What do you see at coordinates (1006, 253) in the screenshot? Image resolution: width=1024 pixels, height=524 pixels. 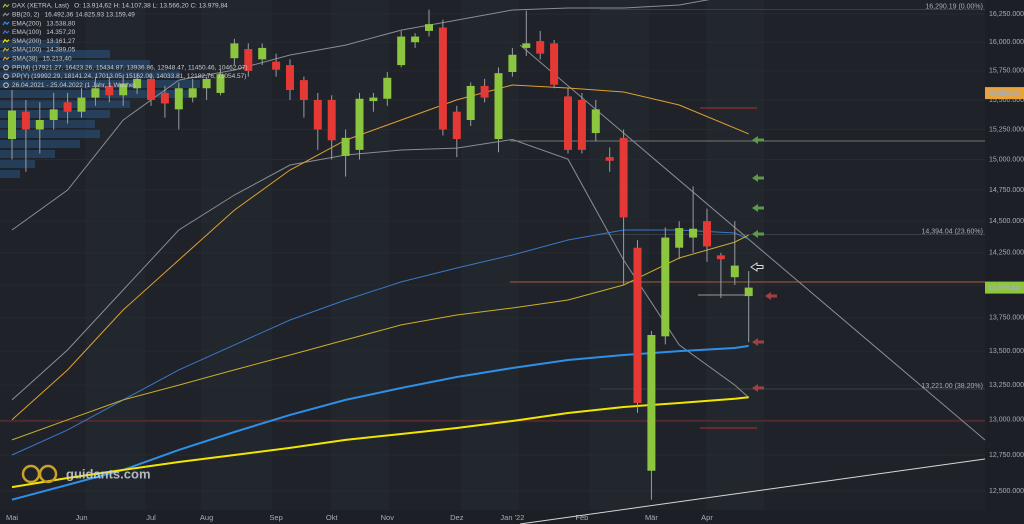 I see `y-tick-label: 14,250.000` at bounding box center [1006, 253].